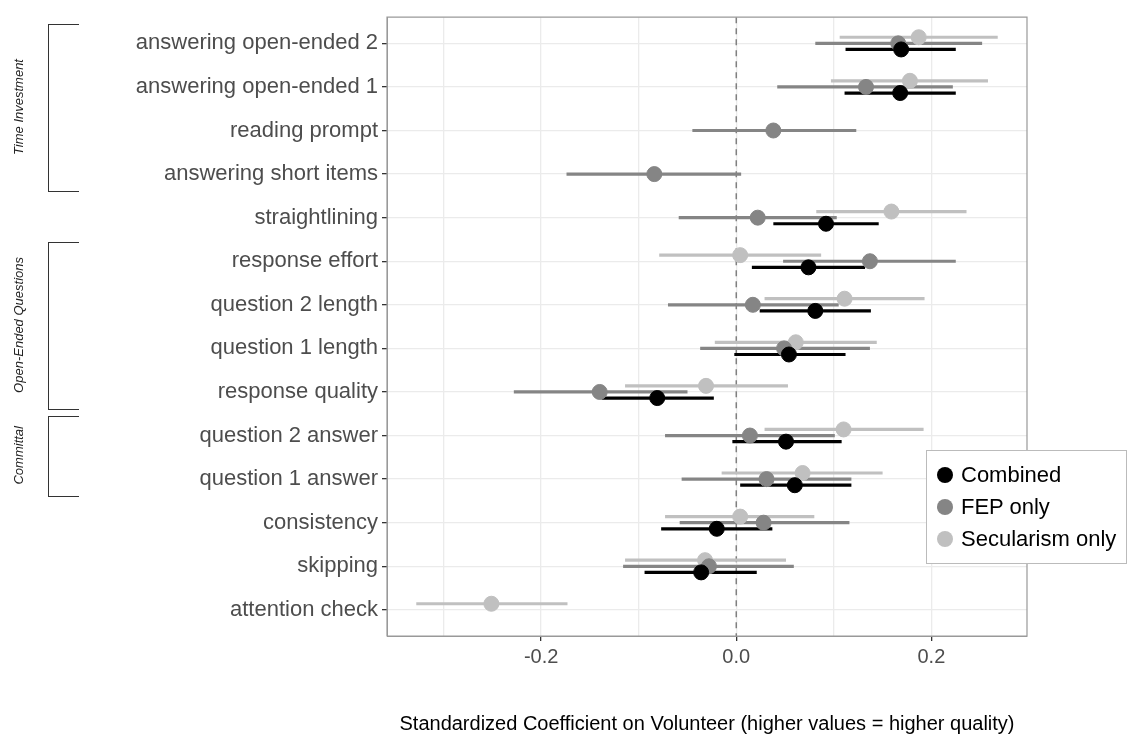  I want to click on y-tick-label: reading prompt, so click(304, 129).